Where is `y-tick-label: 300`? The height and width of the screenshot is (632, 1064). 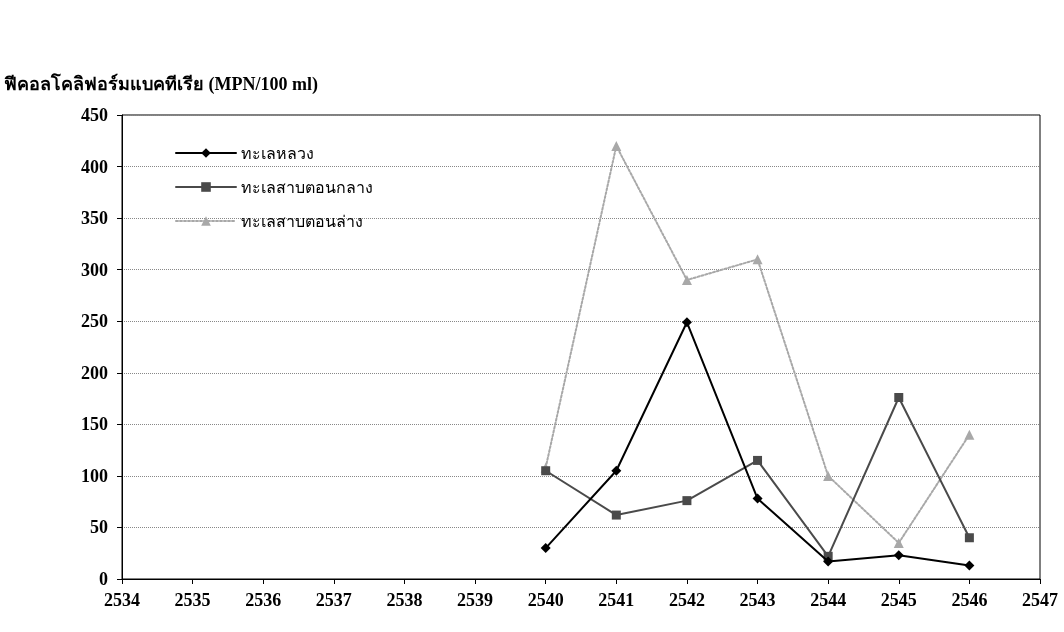 y-tick-label: 300 is located at coordinates (94, 269).